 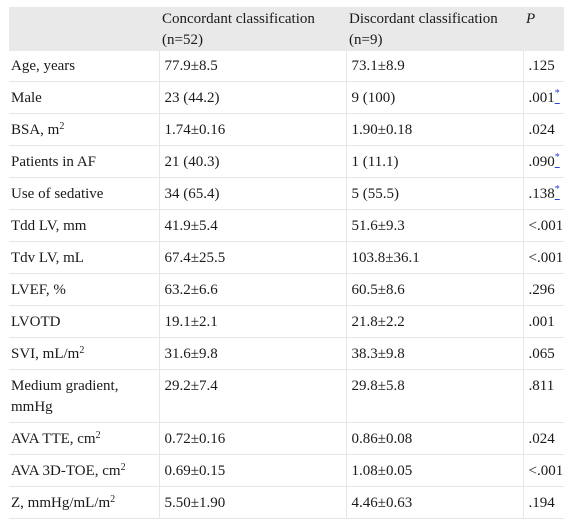 What do you see at coordinates (435, 97) in the screenshot?
I see `discordant-value: 9 (100)` at bounding box center [435, 97].